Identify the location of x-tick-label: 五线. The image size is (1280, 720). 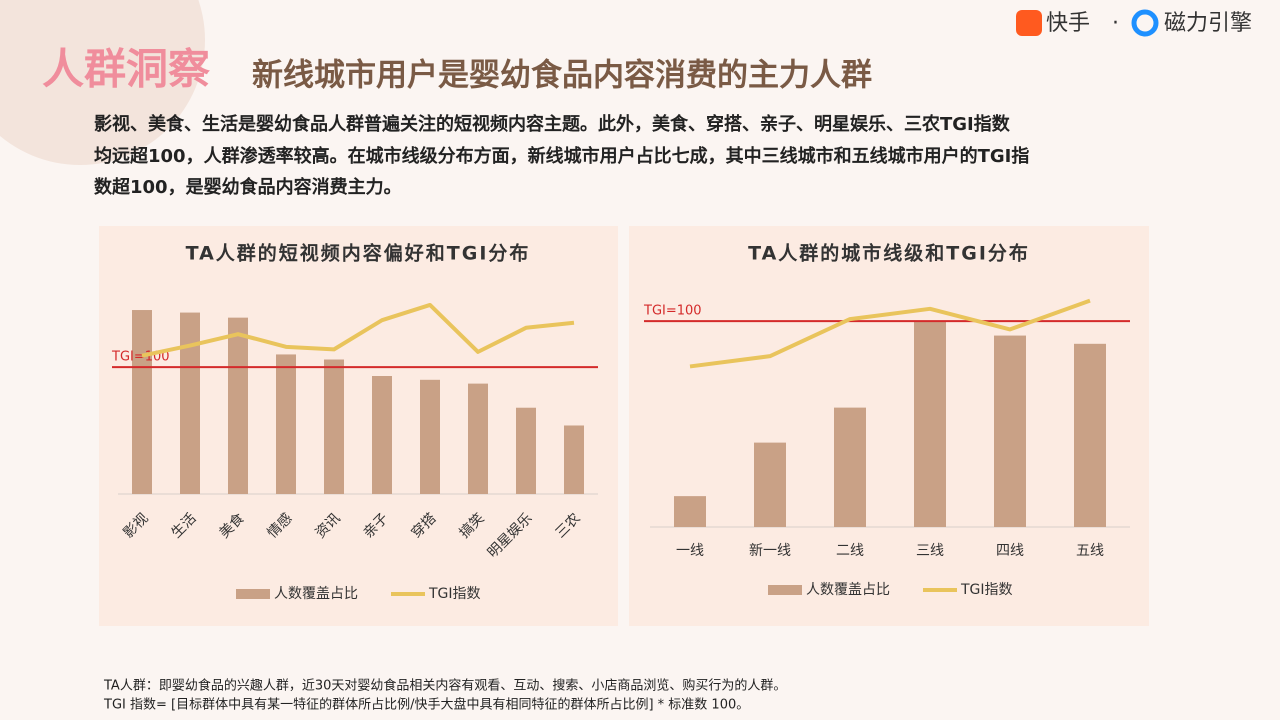
(1090, 551).